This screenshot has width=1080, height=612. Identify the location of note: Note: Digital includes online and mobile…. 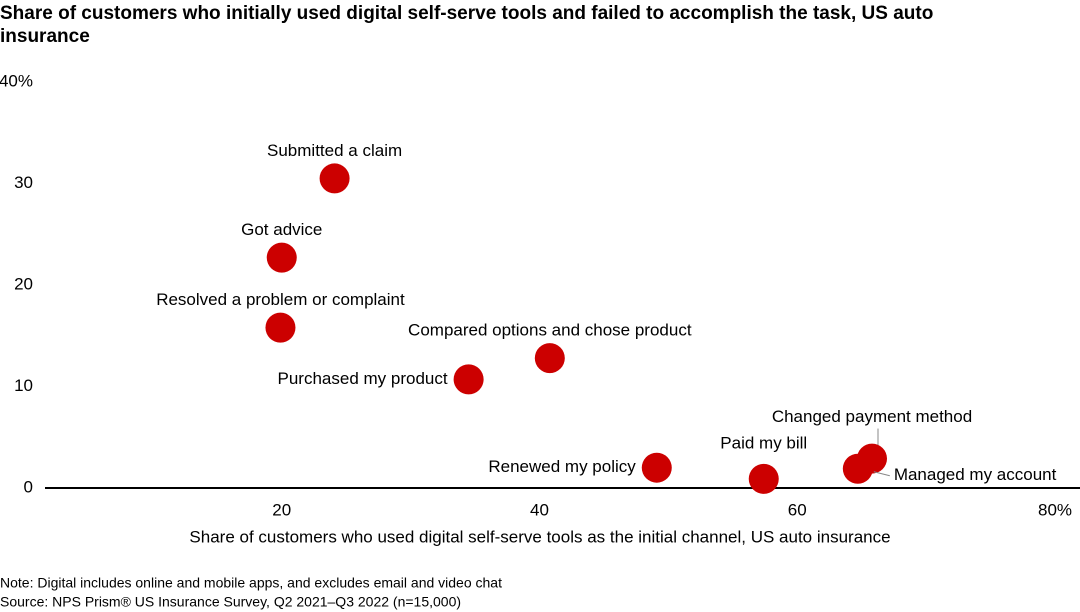
(251, 583).